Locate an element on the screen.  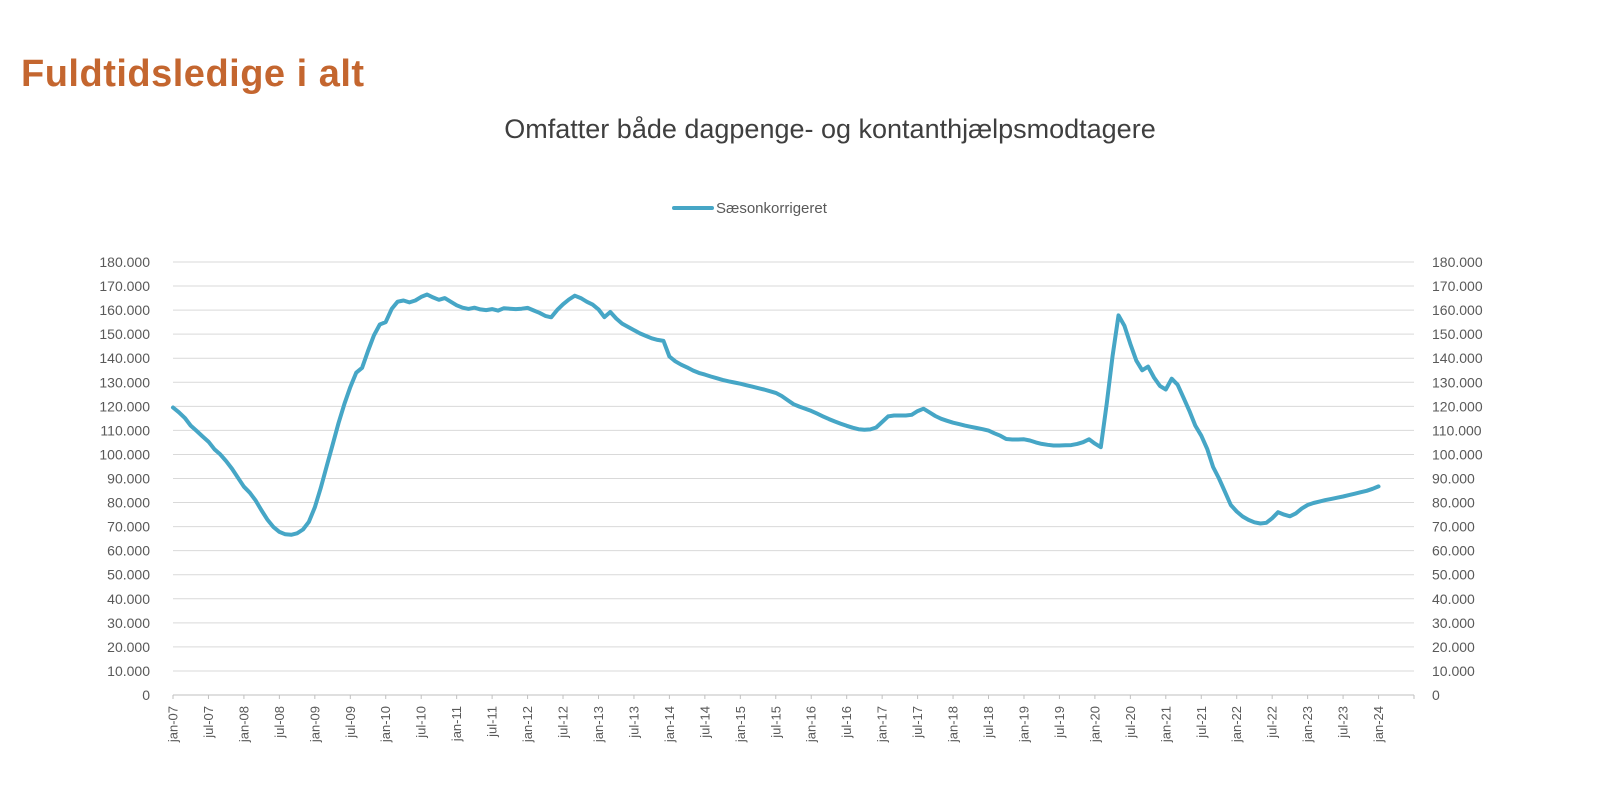
x-axis-label: jan-11 is located at coordinates (456, 724).